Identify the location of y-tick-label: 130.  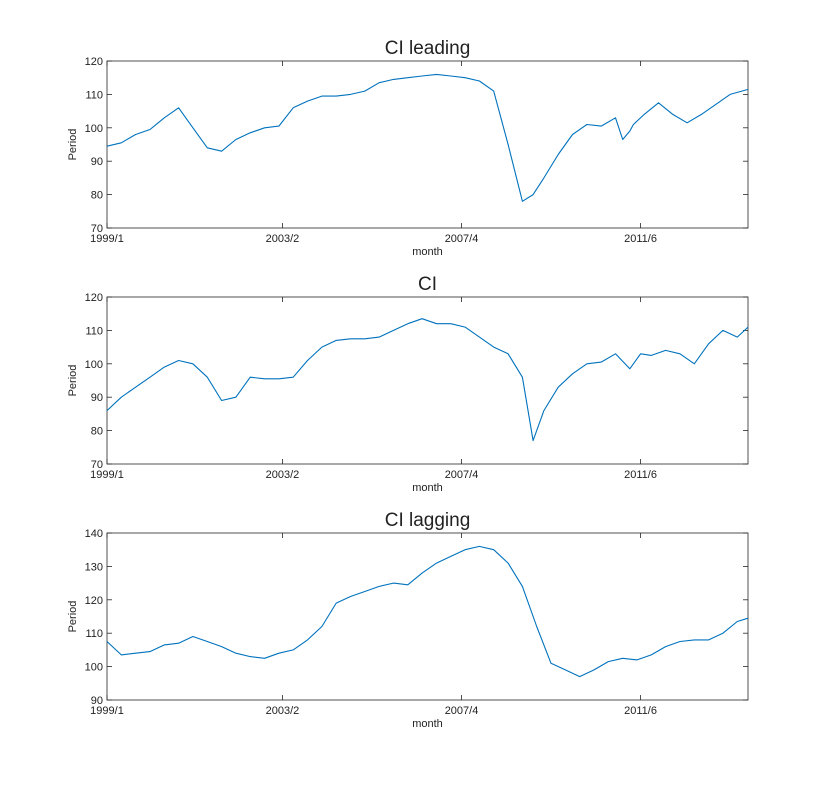
(94, 567).